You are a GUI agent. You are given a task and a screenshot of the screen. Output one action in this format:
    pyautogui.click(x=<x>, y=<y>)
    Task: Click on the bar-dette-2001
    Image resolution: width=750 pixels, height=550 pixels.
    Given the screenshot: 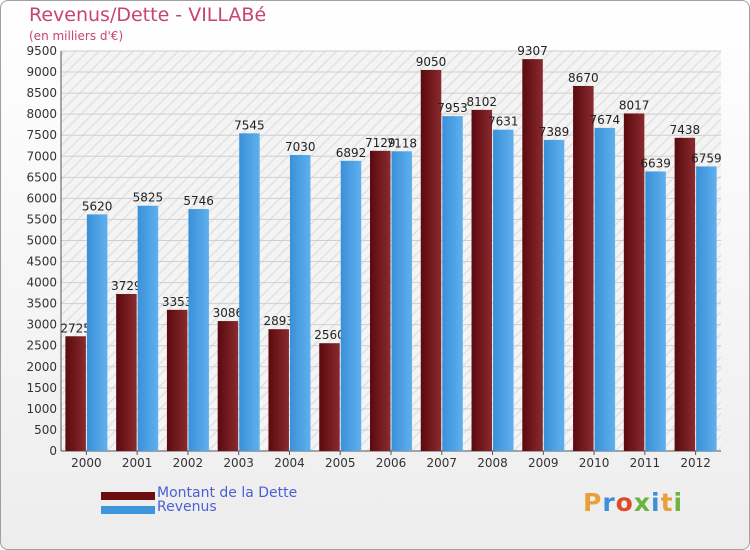 What is the action you would take?
    pyautogui.click(x=126, y=372)
    